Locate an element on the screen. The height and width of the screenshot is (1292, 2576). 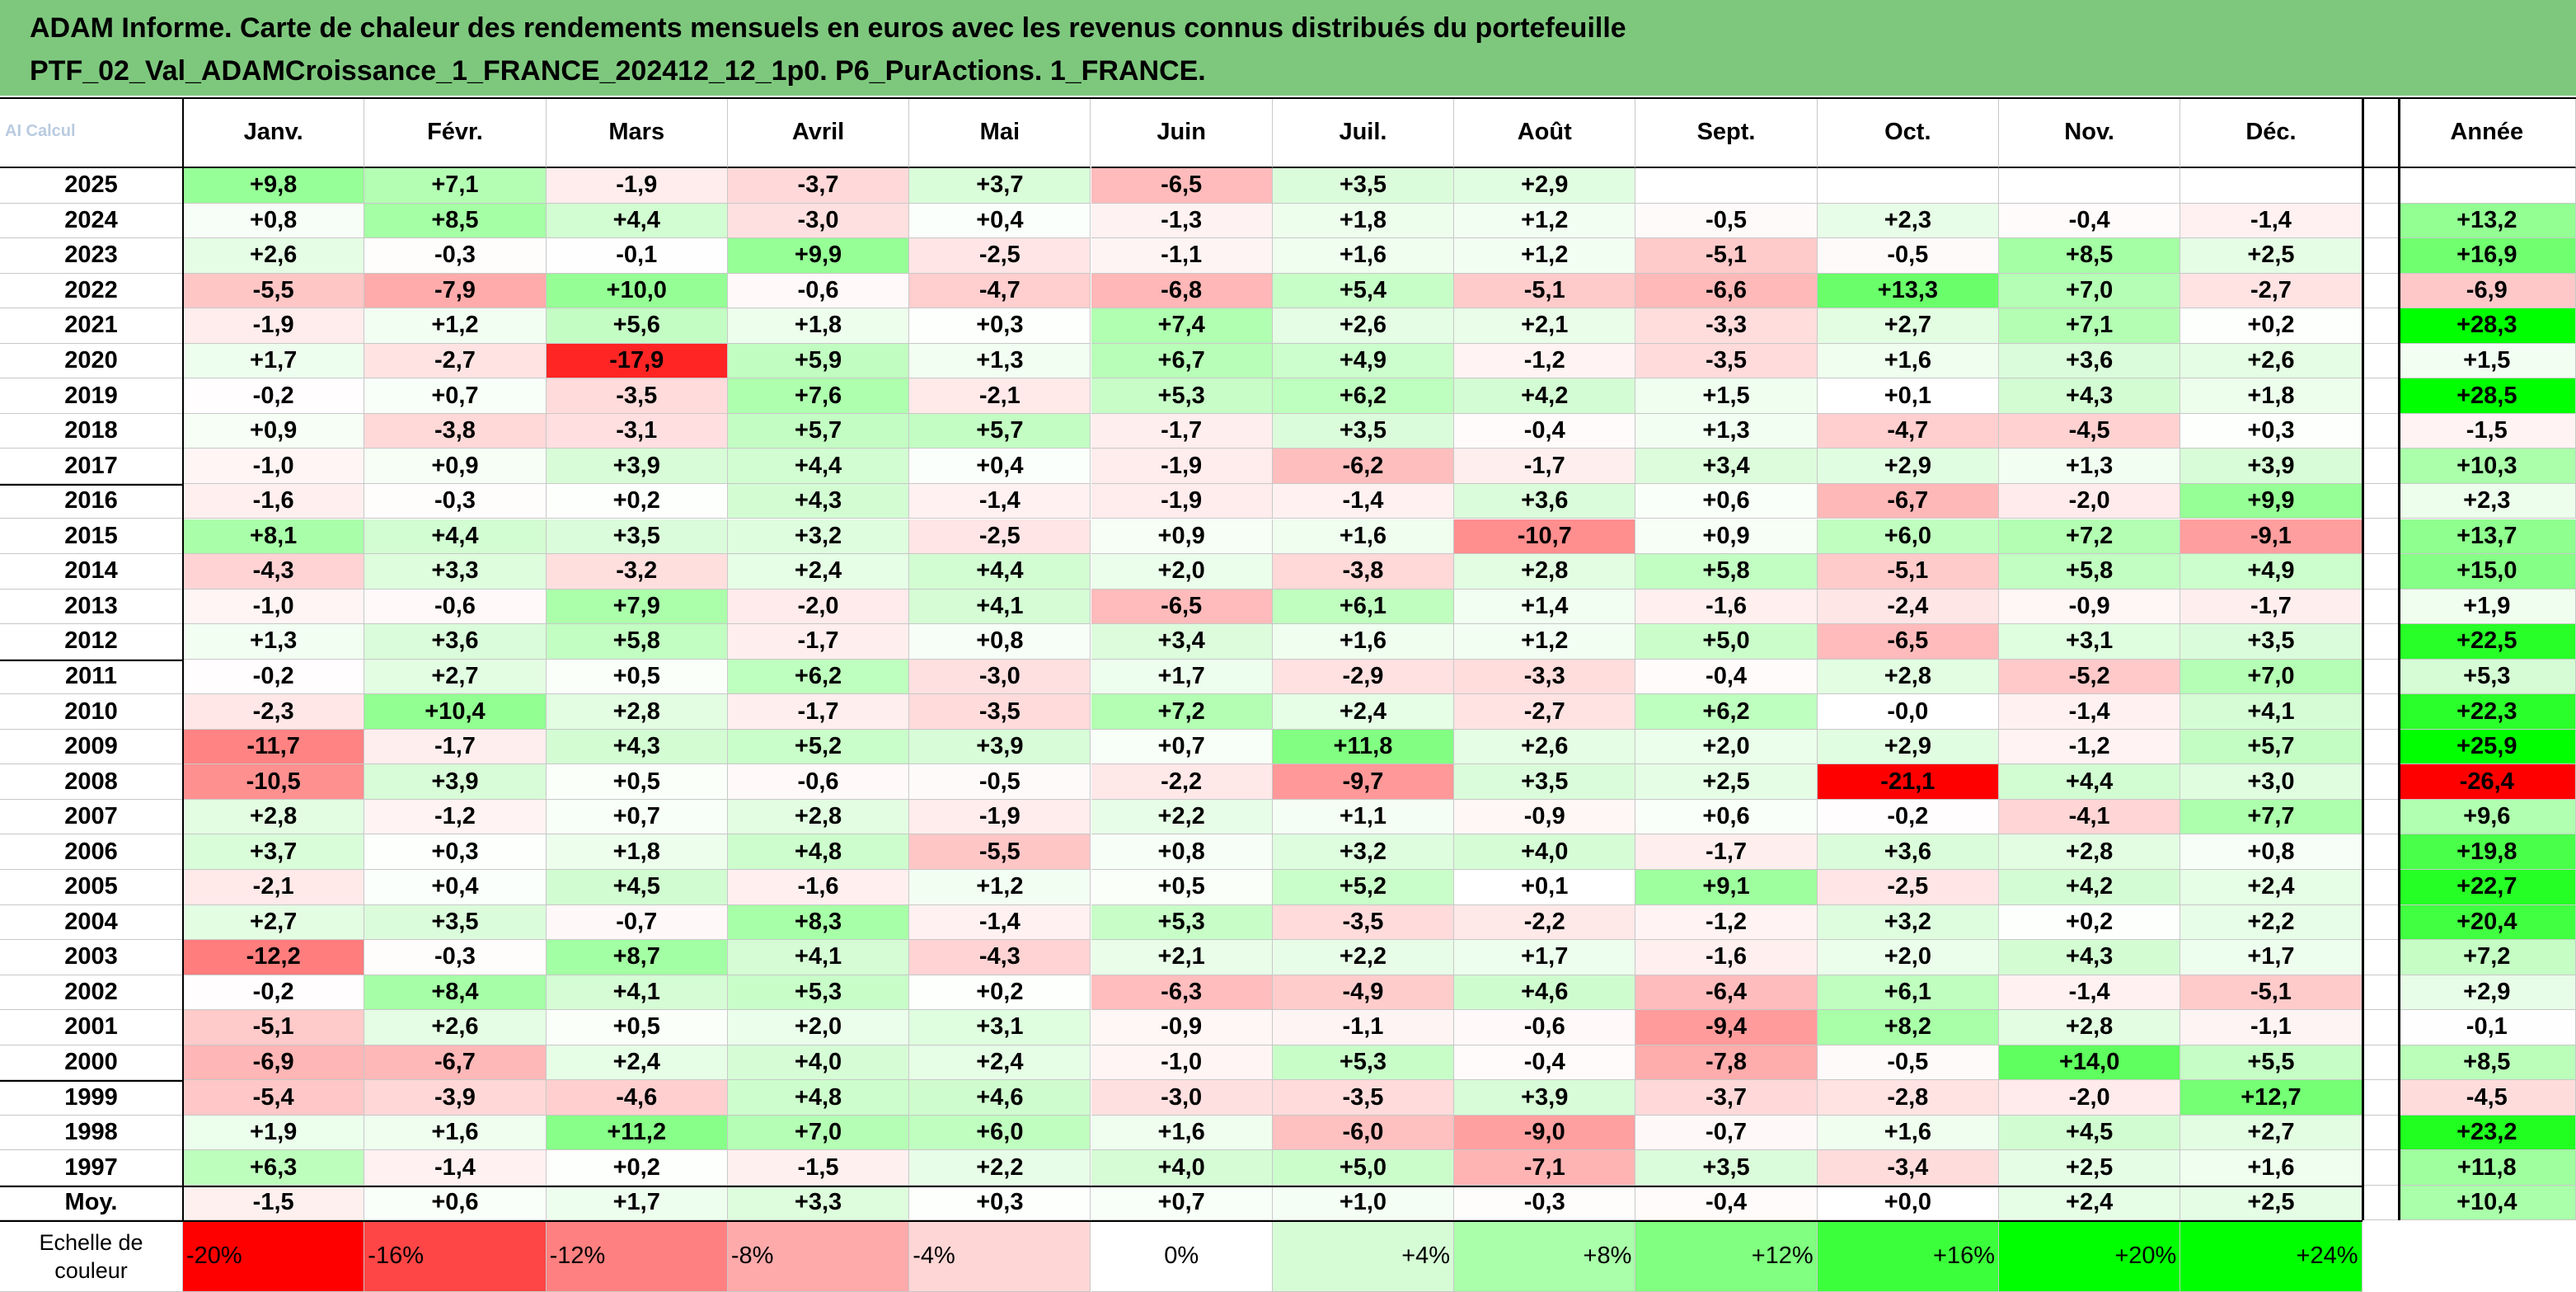
heatmap-cell-2018-5: +5,7 is located at coordinates (1000, 431).